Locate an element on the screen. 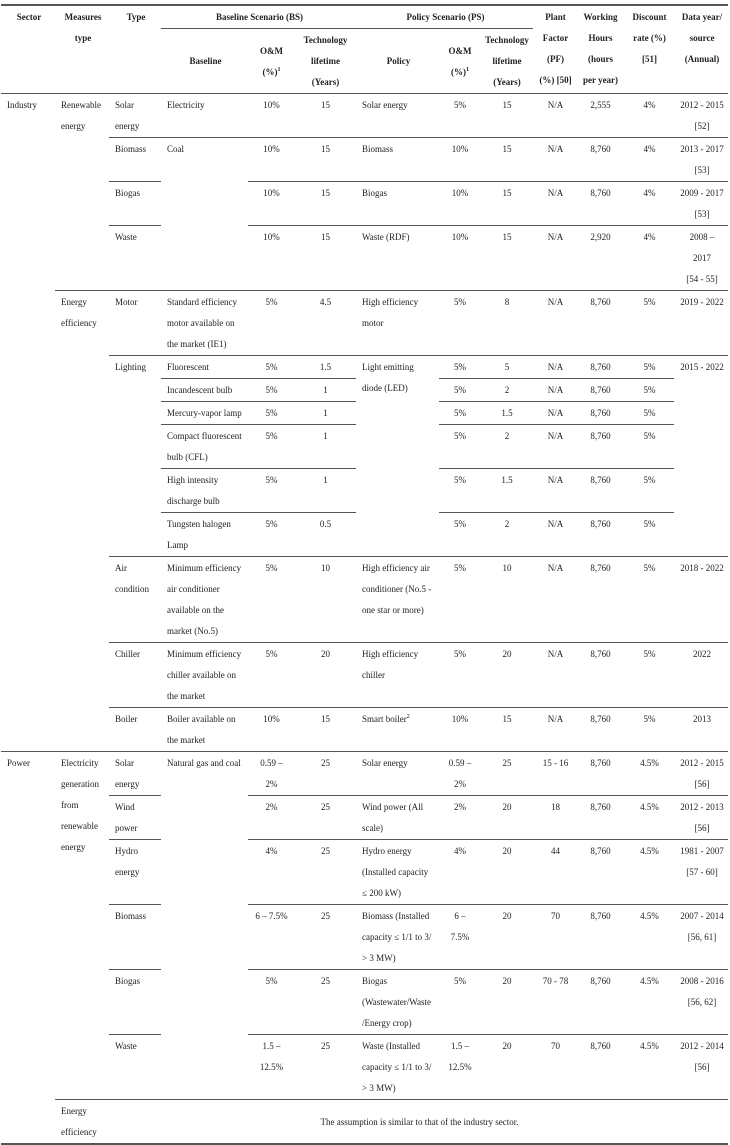 The image size is (730, 1145). type-cell: Boiler is located at coordinates (135, 729).